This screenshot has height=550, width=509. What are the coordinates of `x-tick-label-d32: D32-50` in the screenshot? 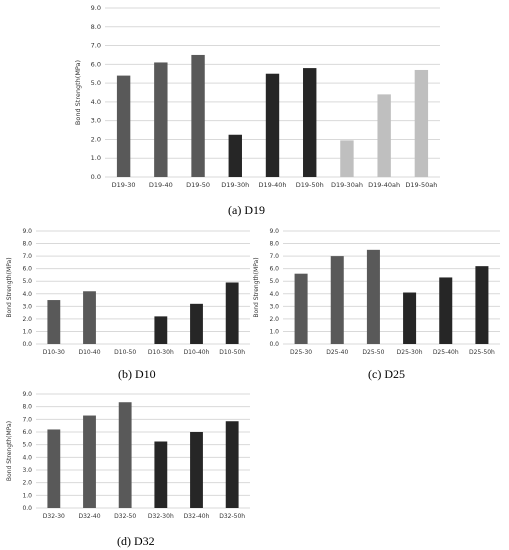 It's located at (125, 516).